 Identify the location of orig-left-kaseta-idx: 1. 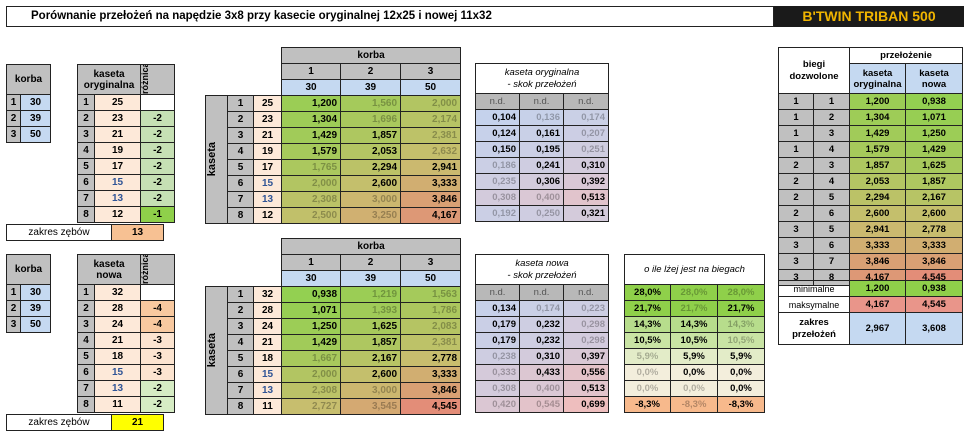
(86, 102).